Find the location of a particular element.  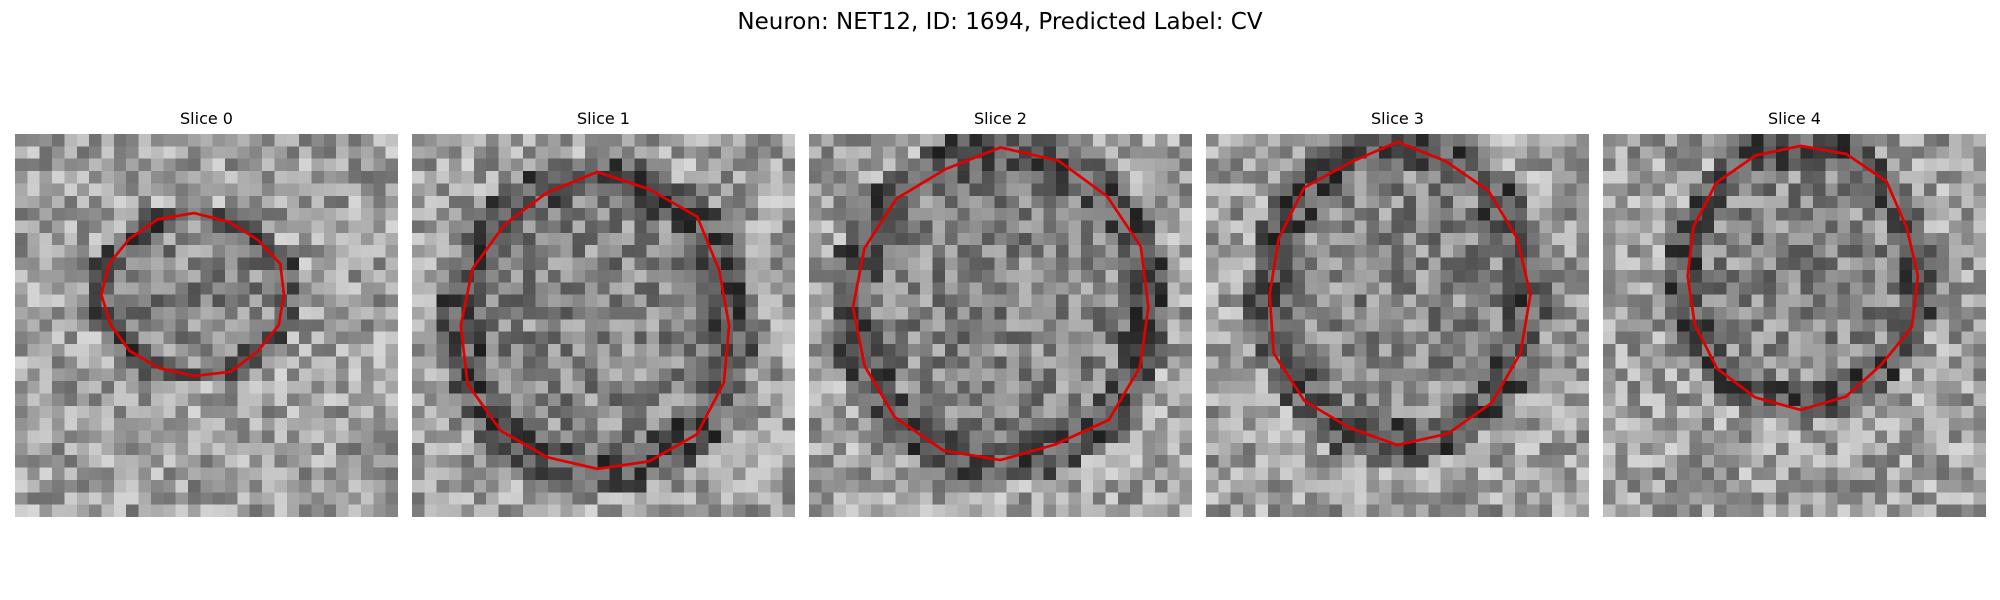

slice-title: Slice 0 is located at coordinates (206, 118).